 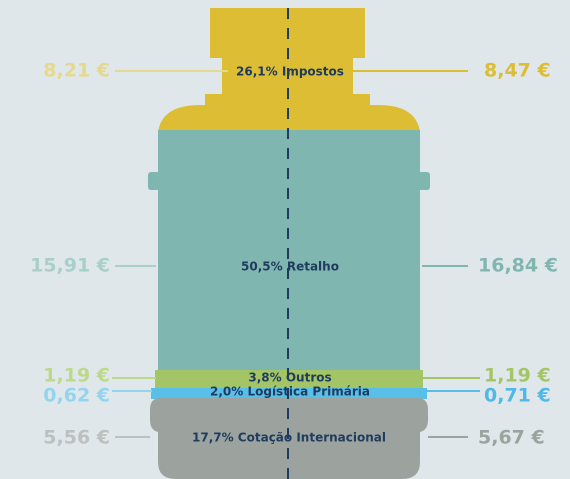 What do you see at coordinates (517, 396) in the screenshot?
I see `right-value: 0,71 €` at bounding box center [517, 396].